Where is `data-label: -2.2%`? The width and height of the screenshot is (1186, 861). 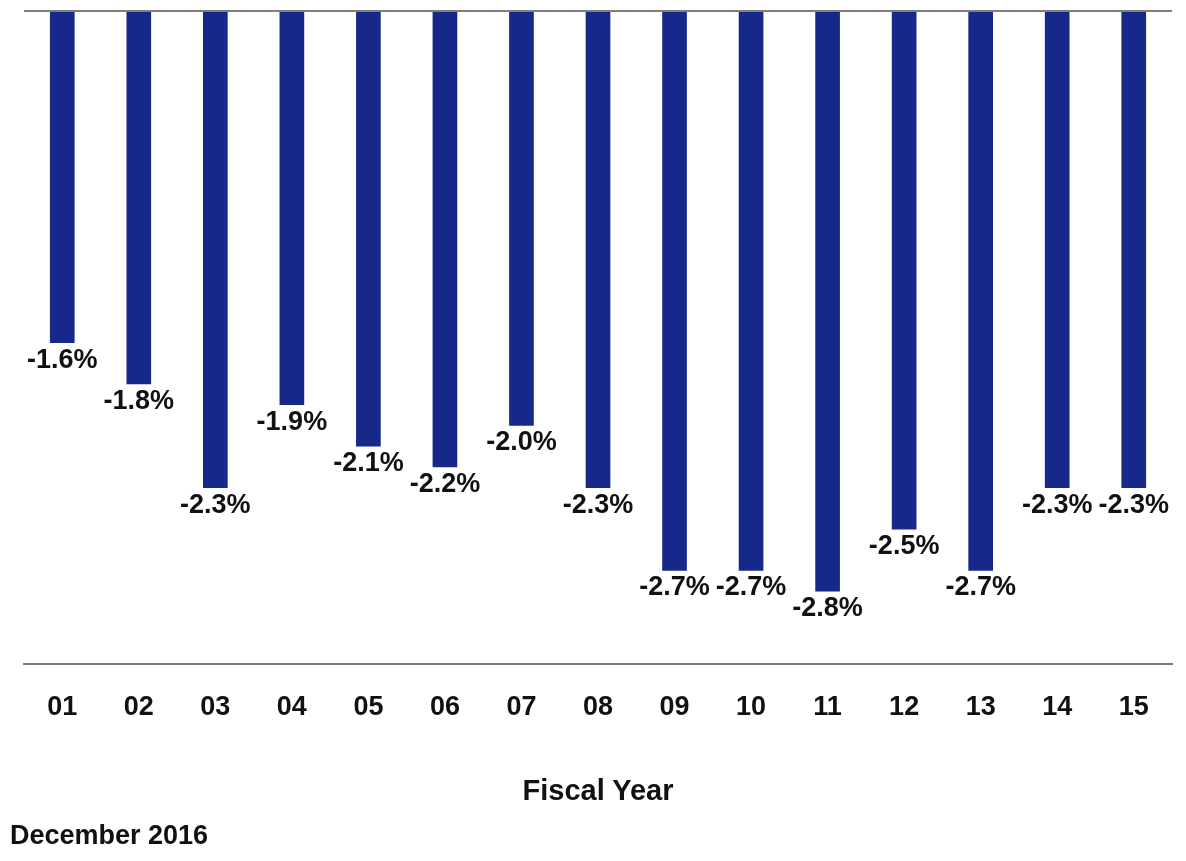 data-label: -2.2% is located at coordinates (445, 482).